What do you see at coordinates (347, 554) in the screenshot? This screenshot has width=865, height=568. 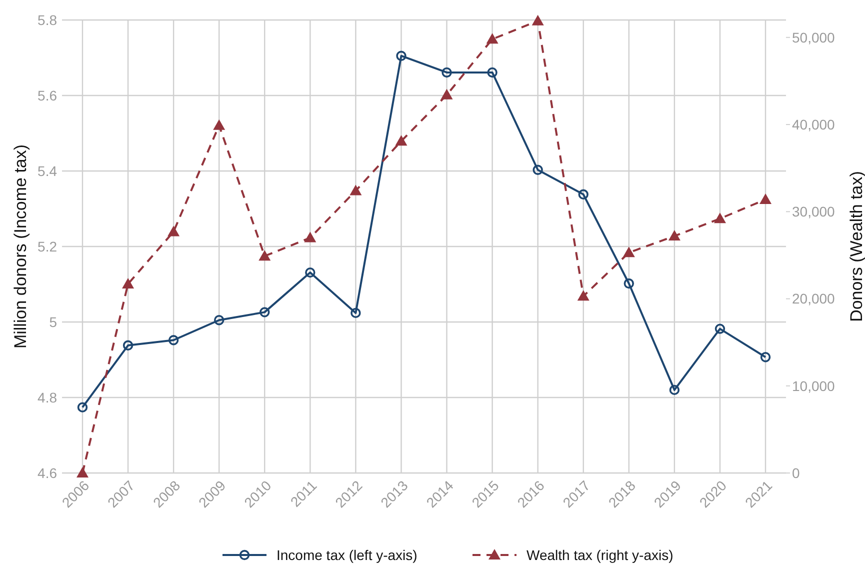 I see `legend-label: Income tax (left y-axis)` at bounding box center [347, 554].